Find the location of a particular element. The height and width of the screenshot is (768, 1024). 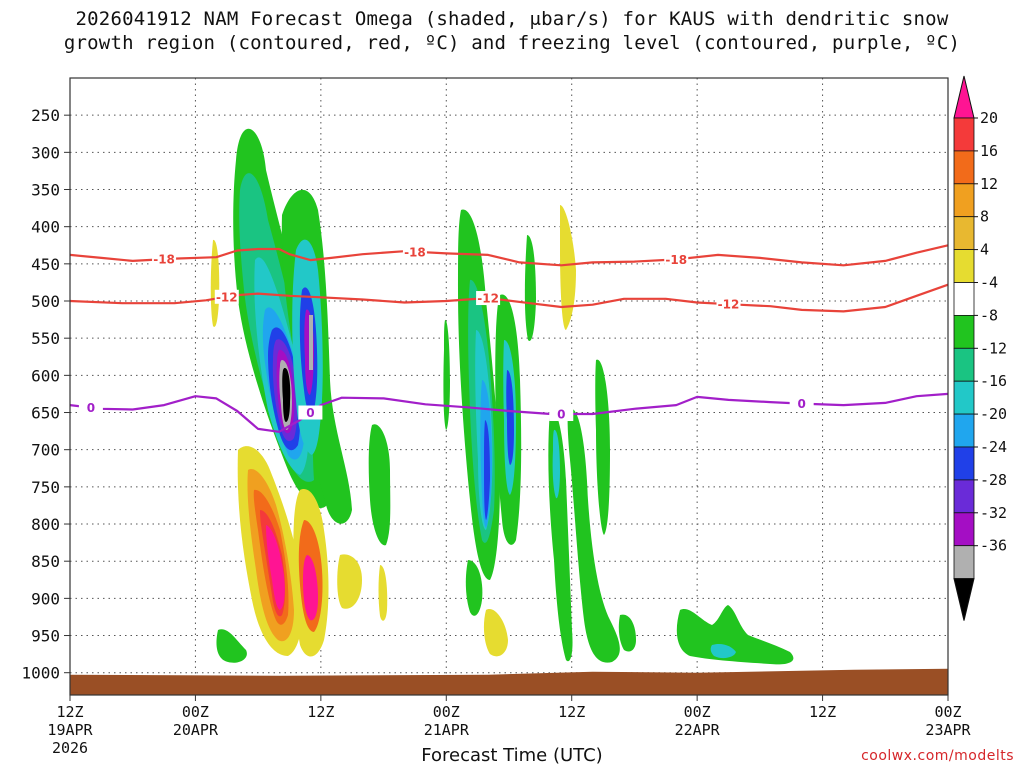

source-credit: coolwx.com/modelts is located at coordinates (937, 756).